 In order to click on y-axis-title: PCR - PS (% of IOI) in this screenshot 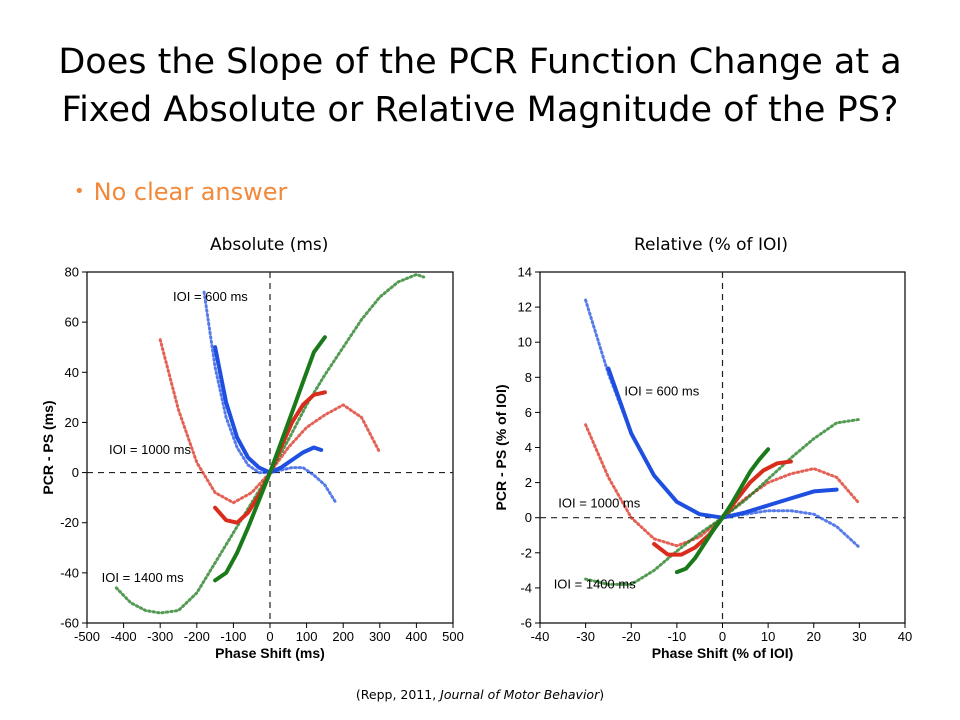, I will do `click(501, 448)`.